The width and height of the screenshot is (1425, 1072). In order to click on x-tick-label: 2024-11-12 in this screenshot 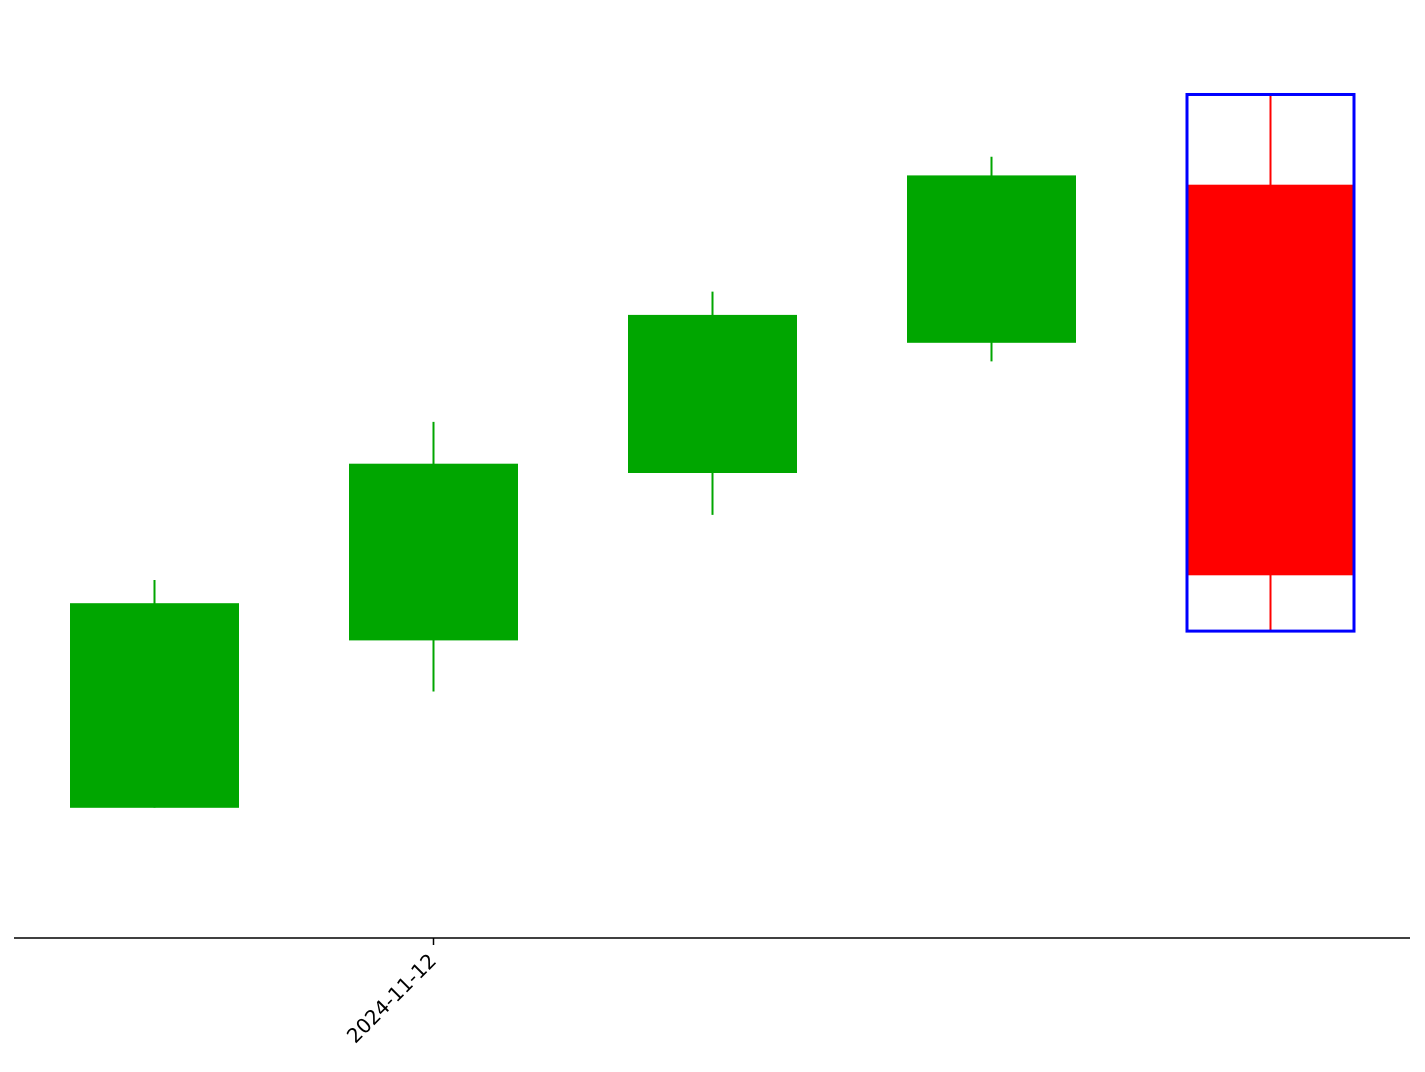, I will do `click(391, 998)`.